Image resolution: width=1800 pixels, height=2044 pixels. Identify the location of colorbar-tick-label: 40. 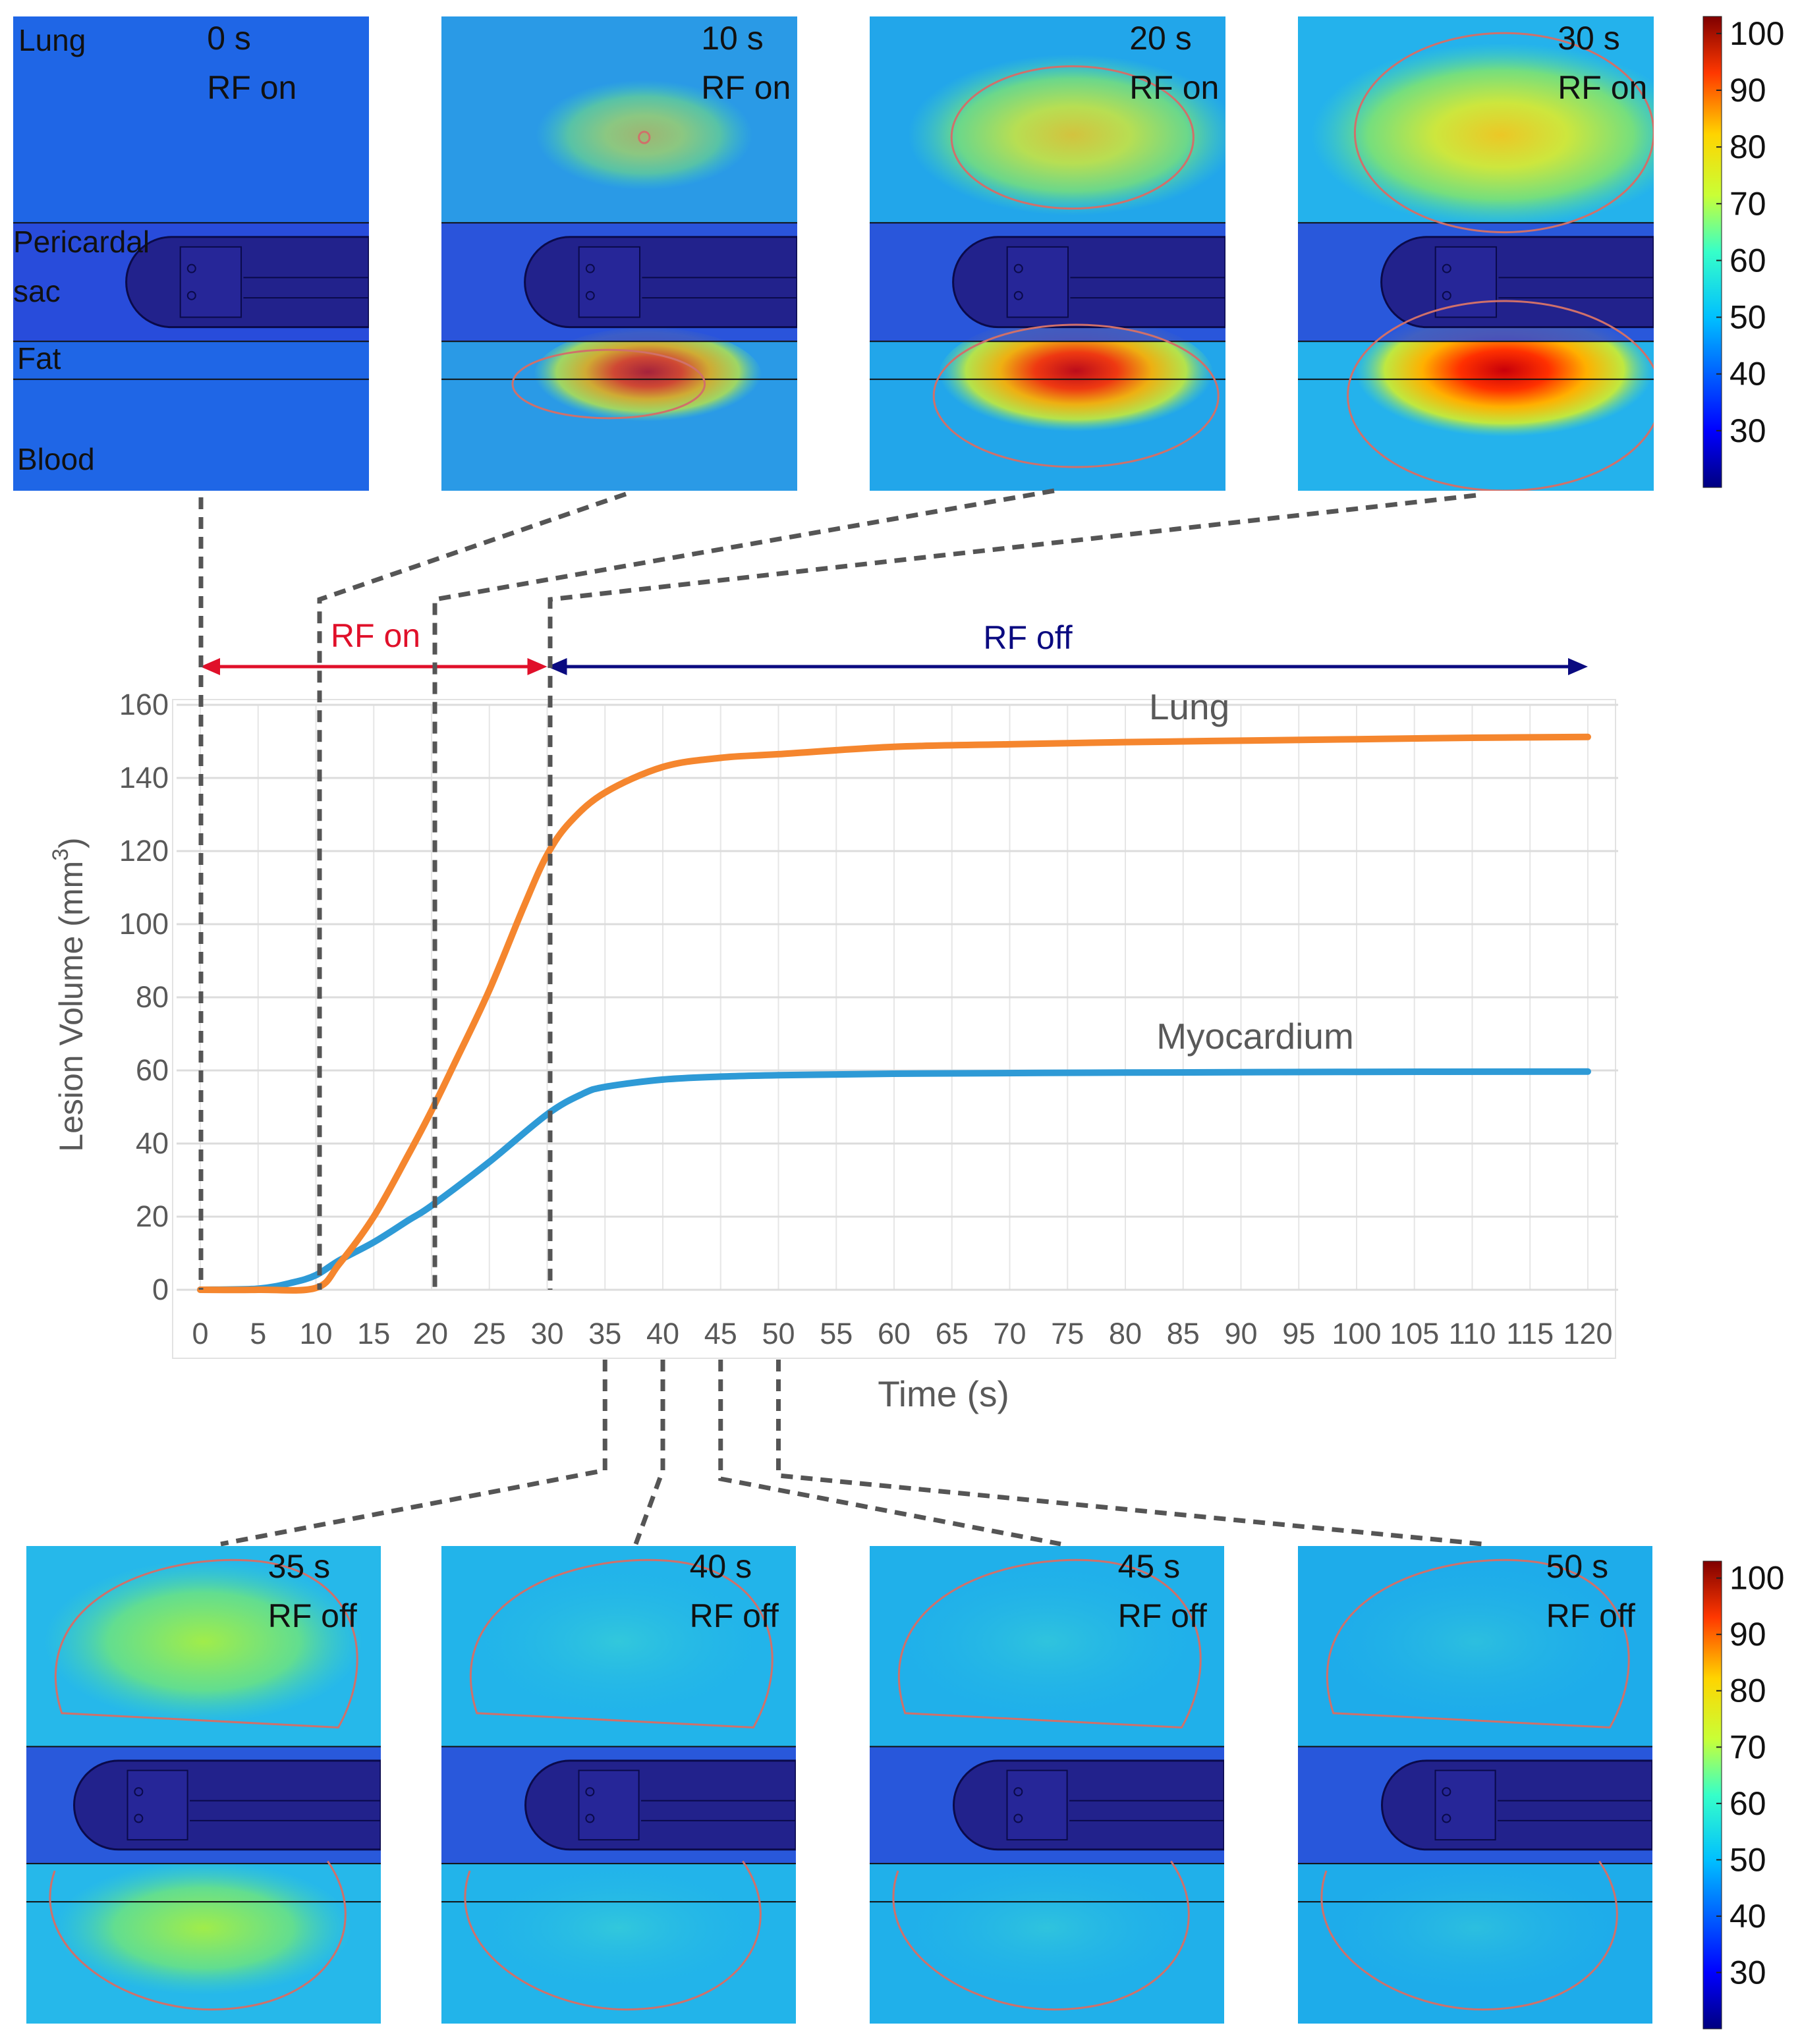
(1748, 1916).